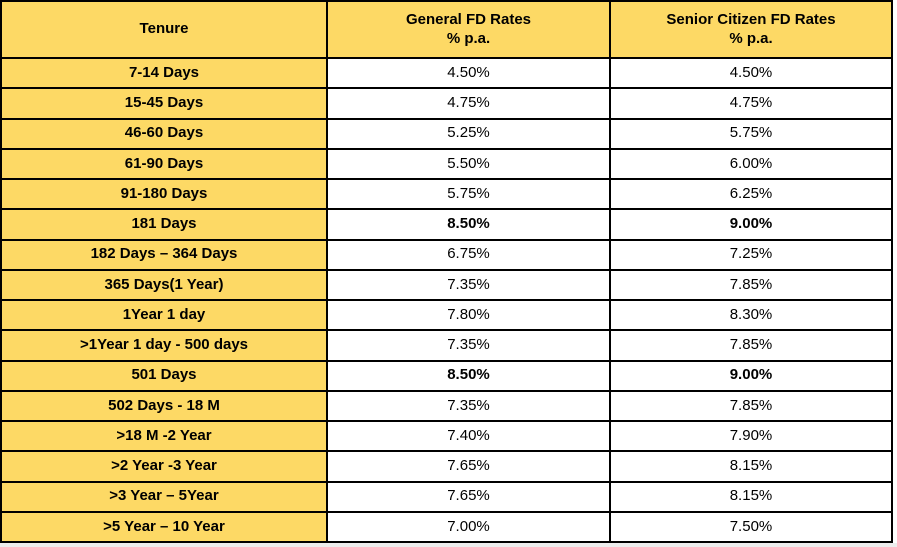 The width and height of the screenshot is (897, 547). What do you see at coordinates (468, 133) in the screenshot?
I see `general-rate-cell: 5.25%` at bounding box center [468, 133].